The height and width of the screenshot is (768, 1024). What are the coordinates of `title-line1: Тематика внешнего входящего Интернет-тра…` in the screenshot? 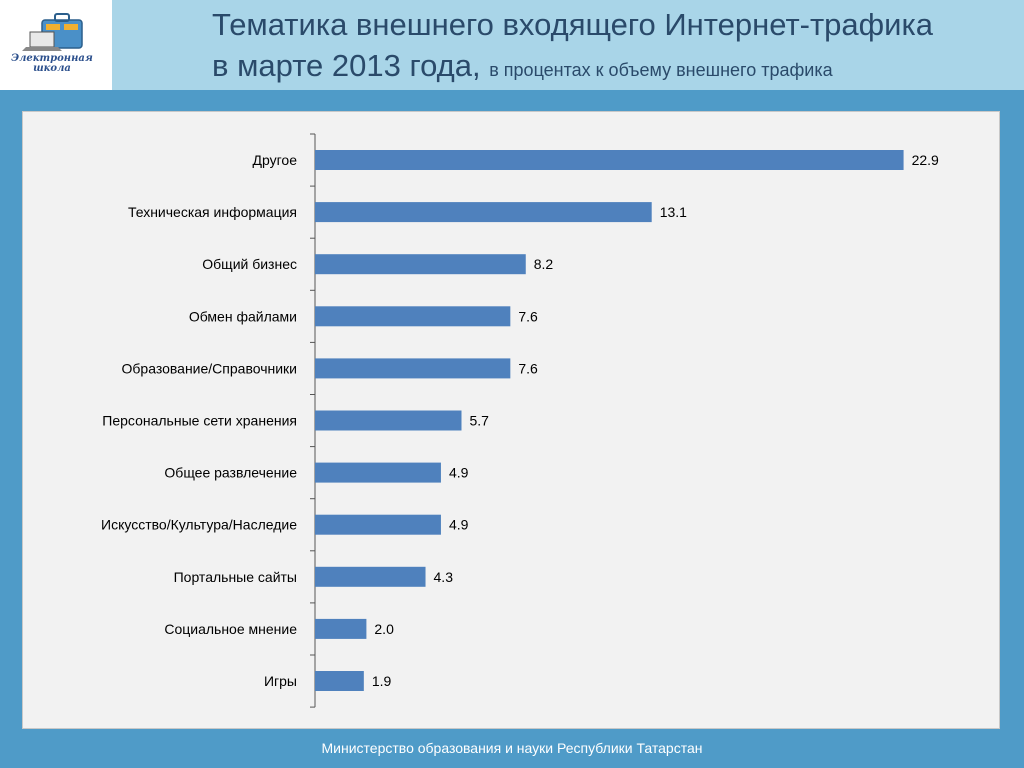 It's located at (572, 24).